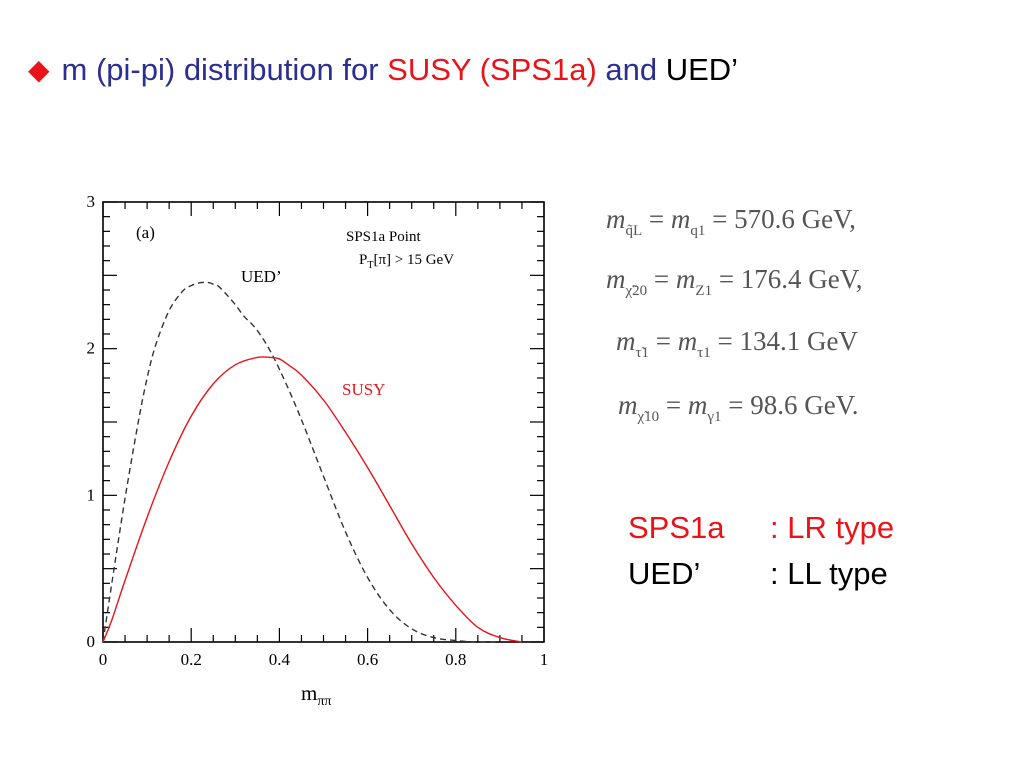 The width and height of the screenshot is (1024, 768). I want to click on mass-rhs-sub: q1, so click(698, 231).